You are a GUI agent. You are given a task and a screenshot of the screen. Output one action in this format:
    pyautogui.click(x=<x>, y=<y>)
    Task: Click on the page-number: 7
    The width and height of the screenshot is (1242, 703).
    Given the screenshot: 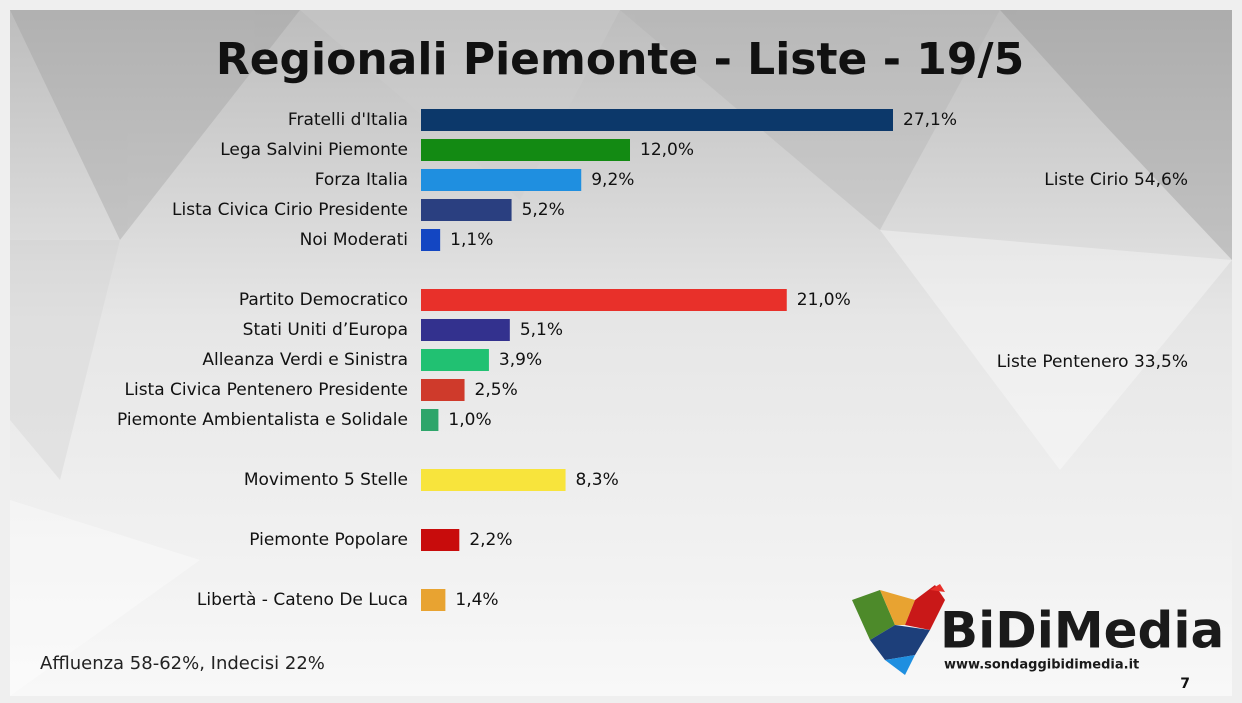 What is the action you would take?
    pyautogui.click(x=1185, y=684)
    